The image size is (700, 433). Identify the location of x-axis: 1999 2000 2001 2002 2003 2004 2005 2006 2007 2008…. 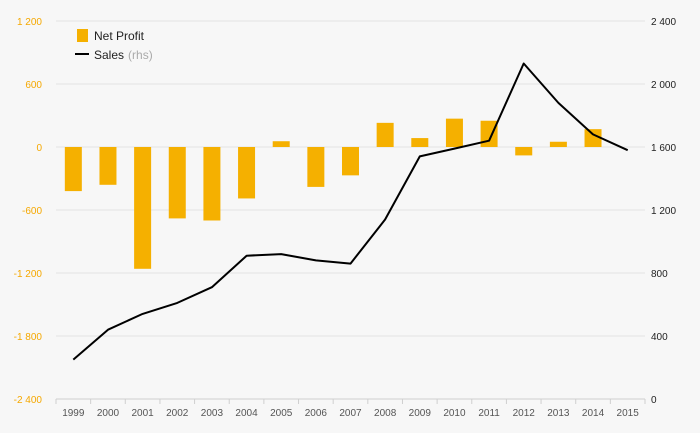
(350, 408).